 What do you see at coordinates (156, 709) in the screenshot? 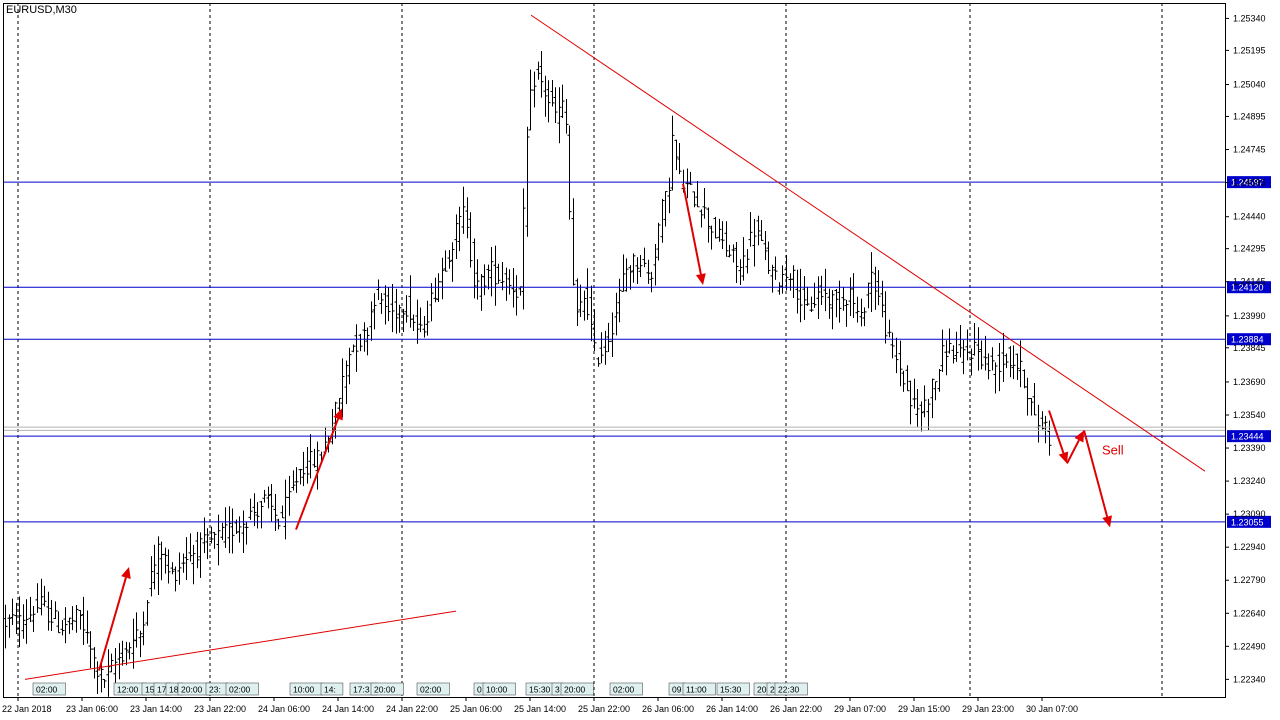
I see `x-tick-label: 23 Jan 14:00` at bounding box center [156, 709].